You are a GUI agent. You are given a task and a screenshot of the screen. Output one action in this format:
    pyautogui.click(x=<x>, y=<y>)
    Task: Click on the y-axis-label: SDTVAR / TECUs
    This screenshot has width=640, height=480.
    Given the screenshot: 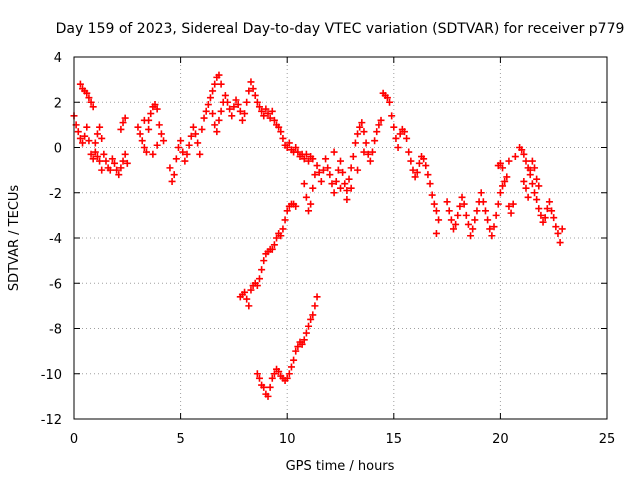 What is the action you would take?
    pyautogui.click(x=14, y=238)
    